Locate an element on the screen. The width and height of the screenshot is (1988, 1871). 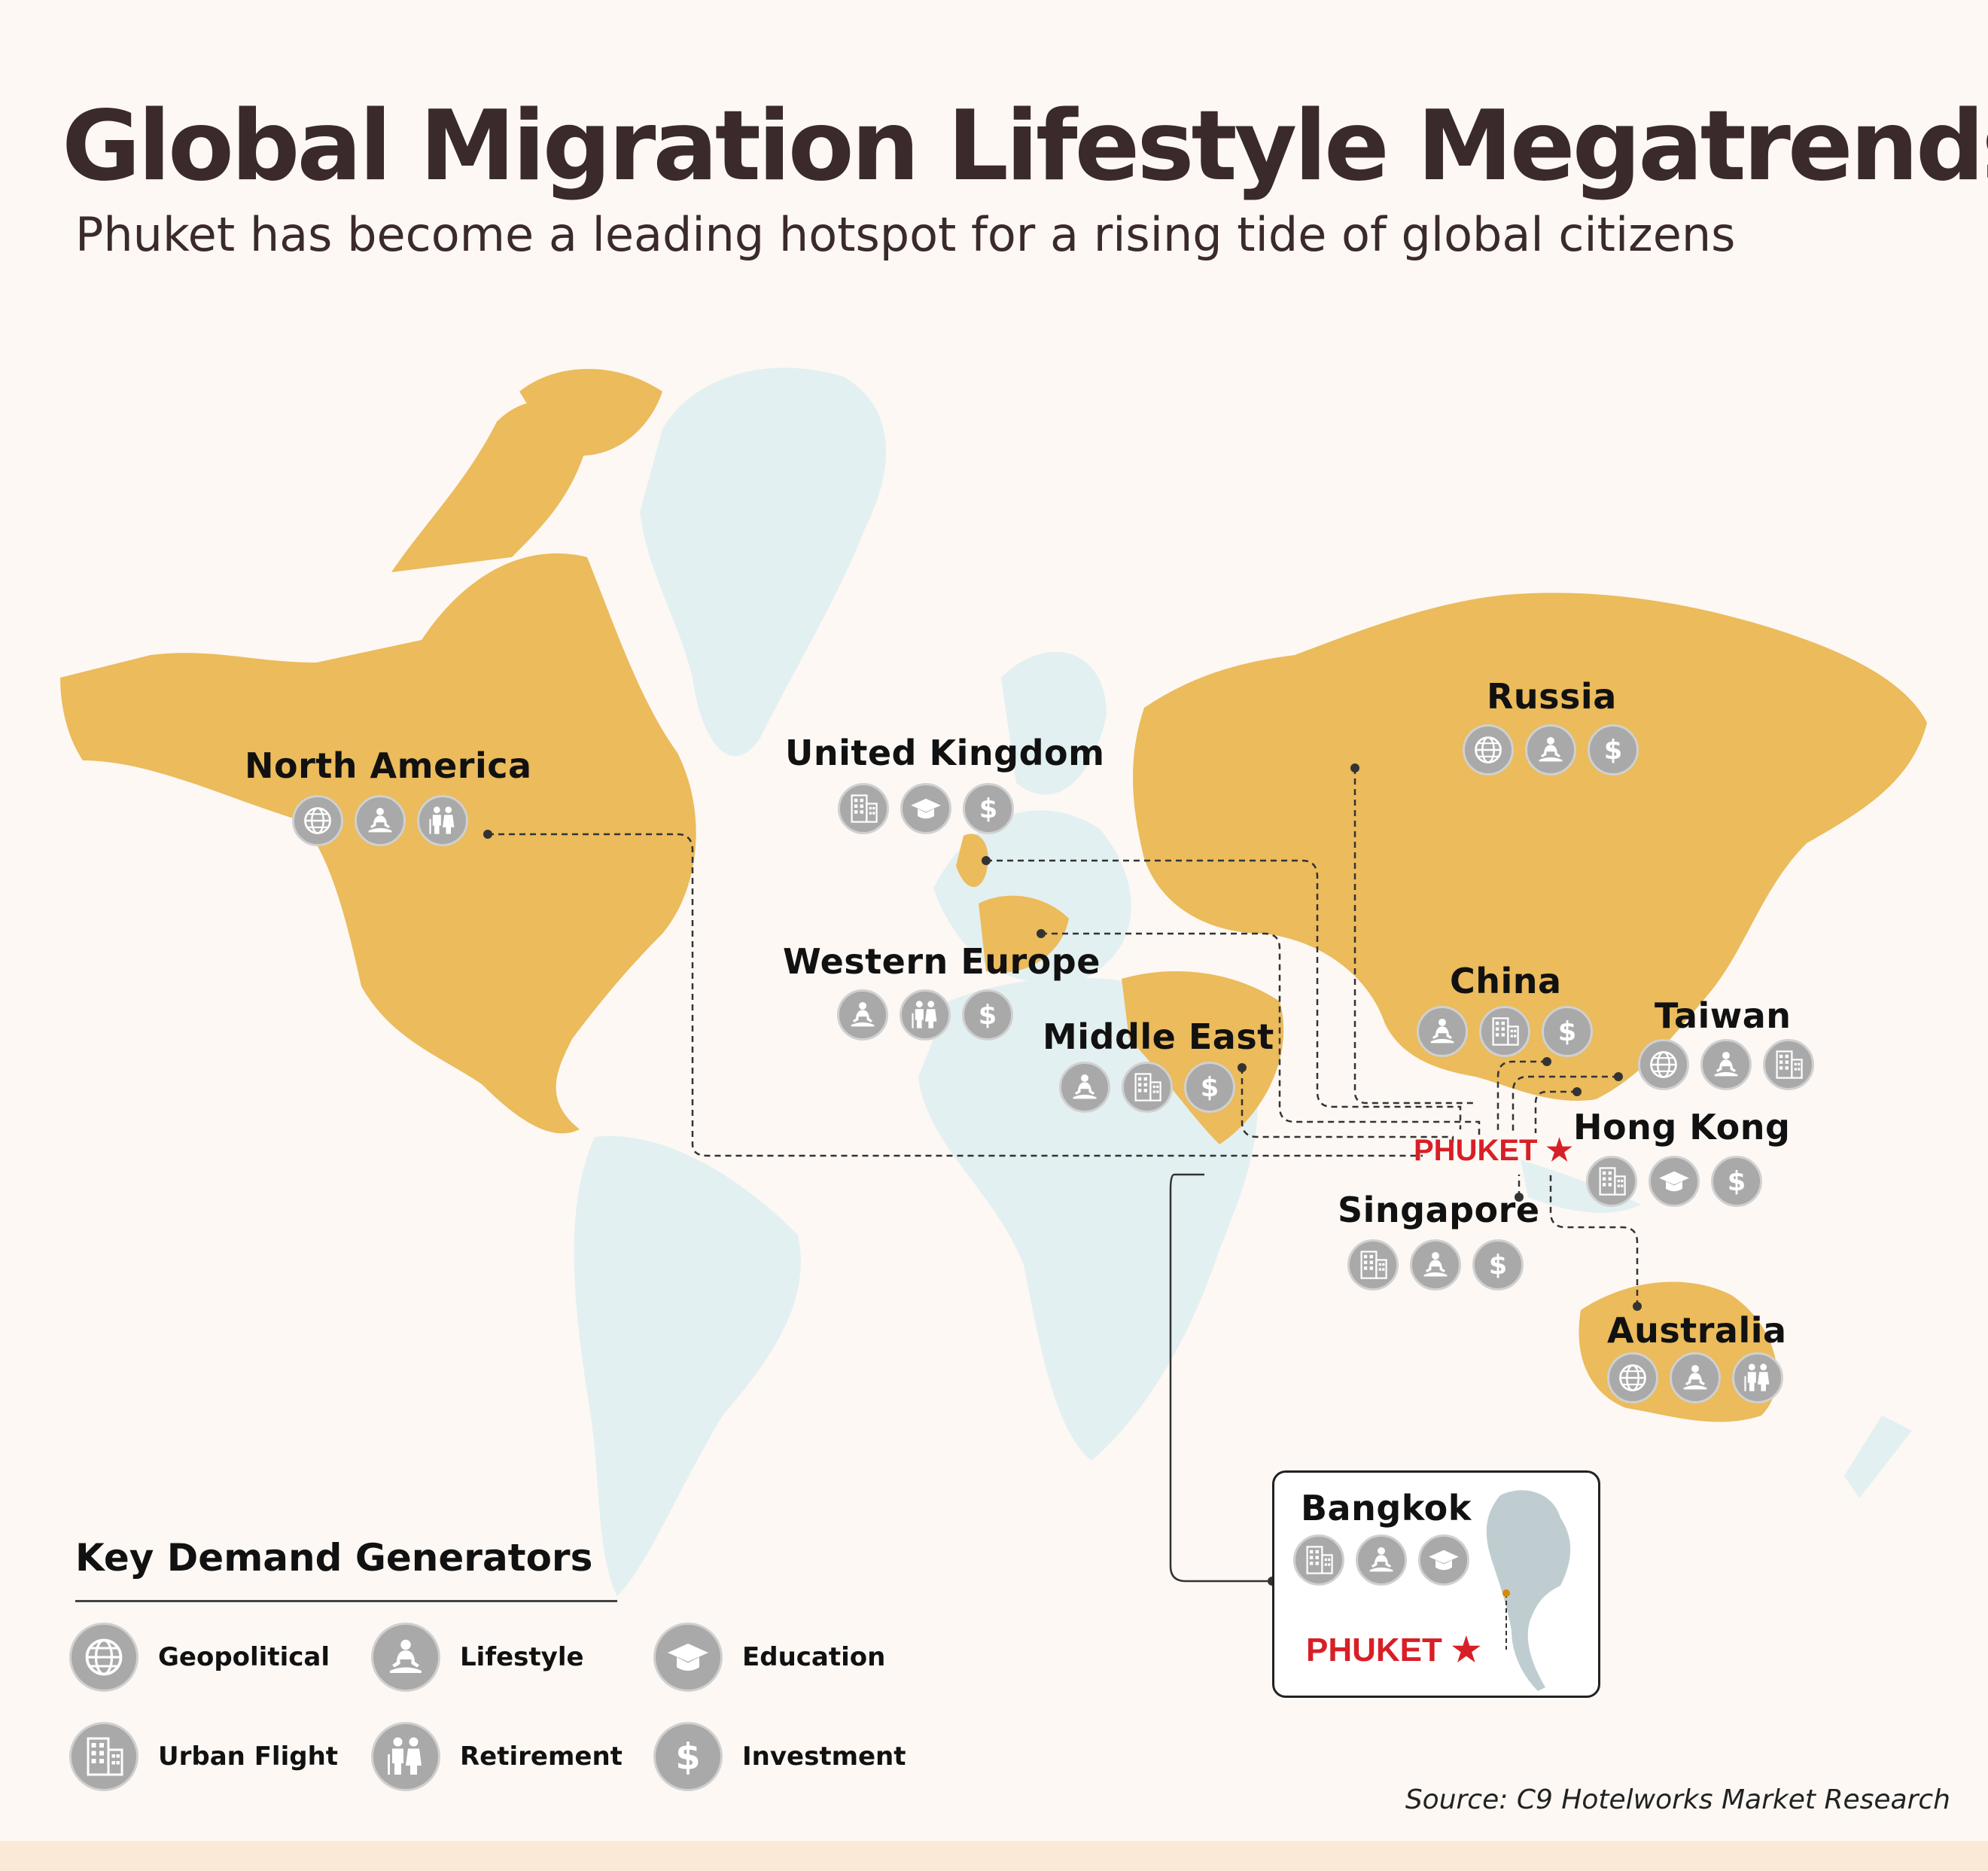
region-icons-western-europe: $ is located at coordinates (925, 1015).